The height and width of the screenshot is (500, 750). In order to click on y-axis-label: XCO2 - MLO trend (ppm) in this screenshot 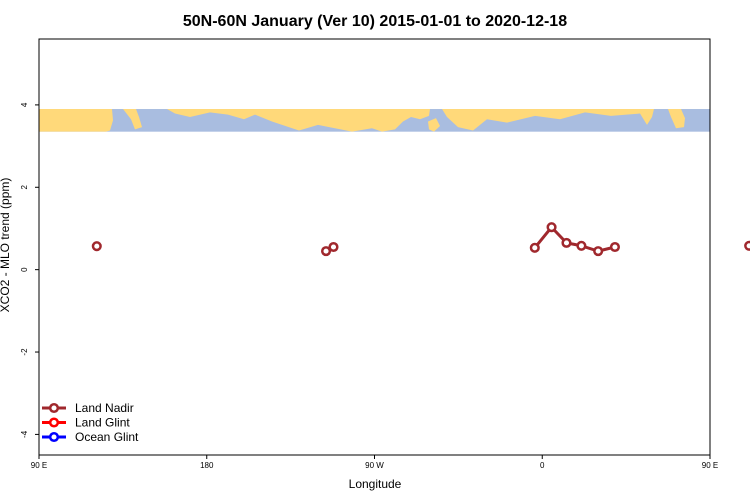, I will do `click(6, 245)`.